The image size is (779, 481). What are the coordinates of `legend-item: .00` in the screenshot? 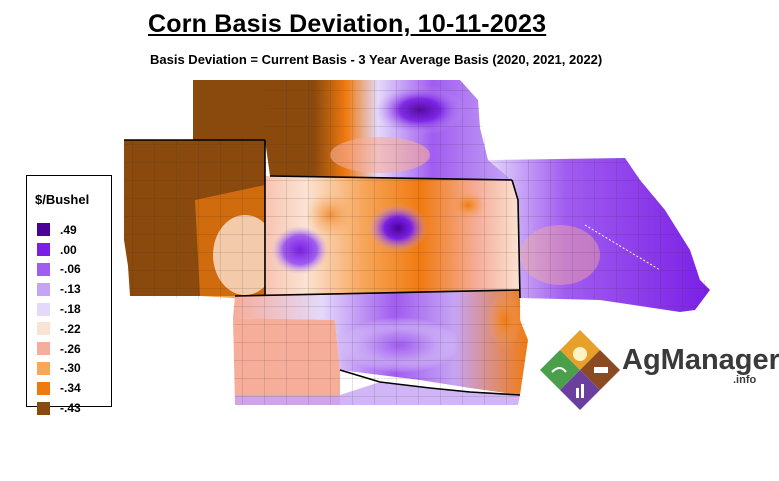 It's located at (59, 250).